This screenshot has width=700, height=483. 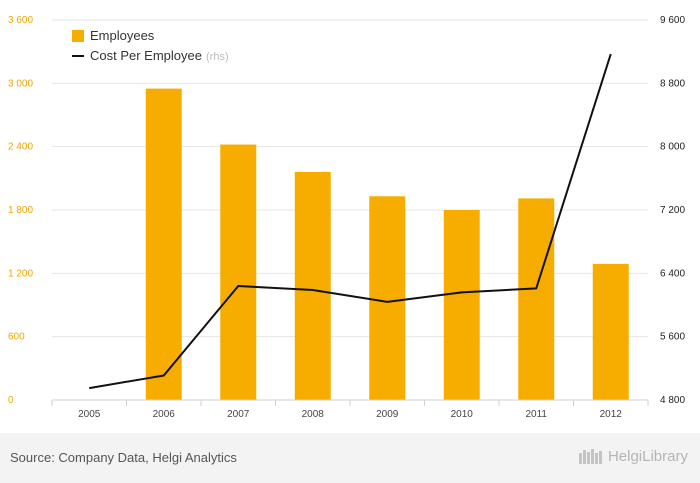 I want to click on source-note: Source: Company Data, Helgi Analytics, so click(x=123, y=457).